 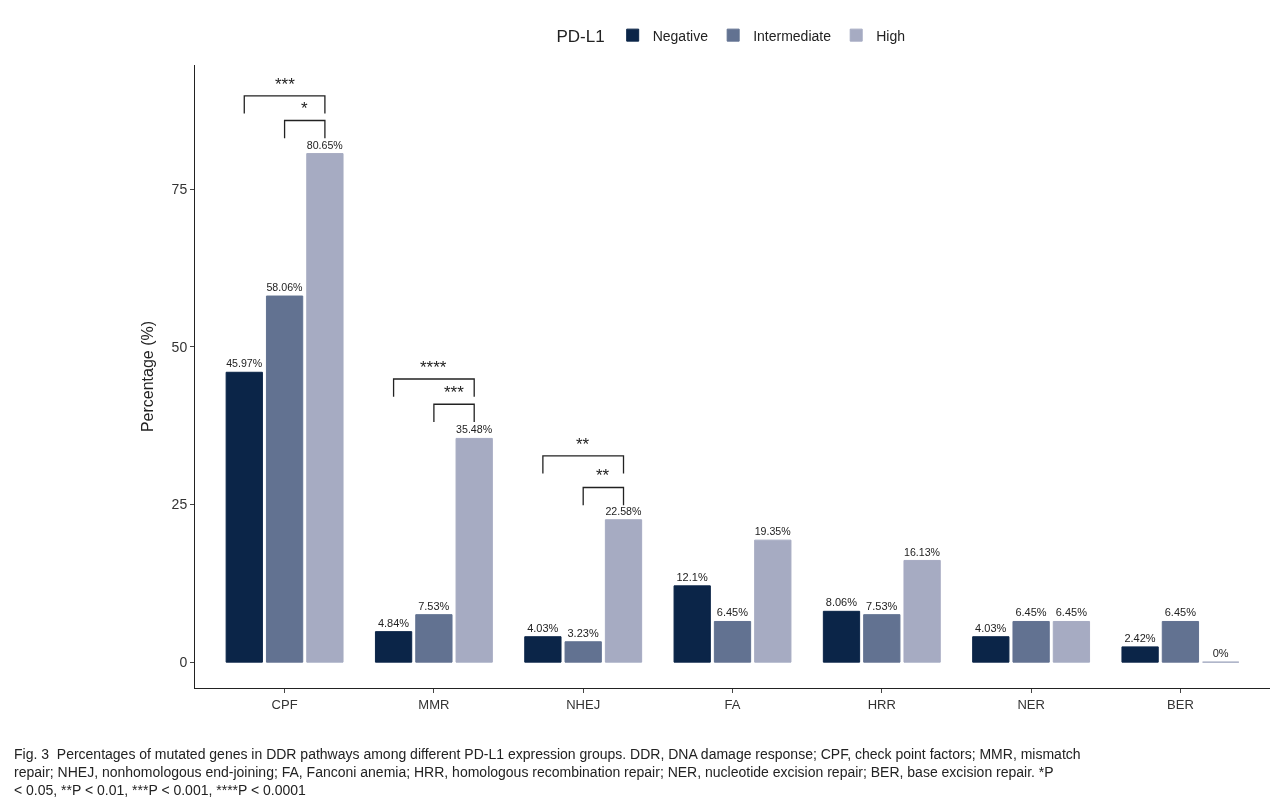 I want to click on data-label: 12.1%, so click(x=692, y=576).